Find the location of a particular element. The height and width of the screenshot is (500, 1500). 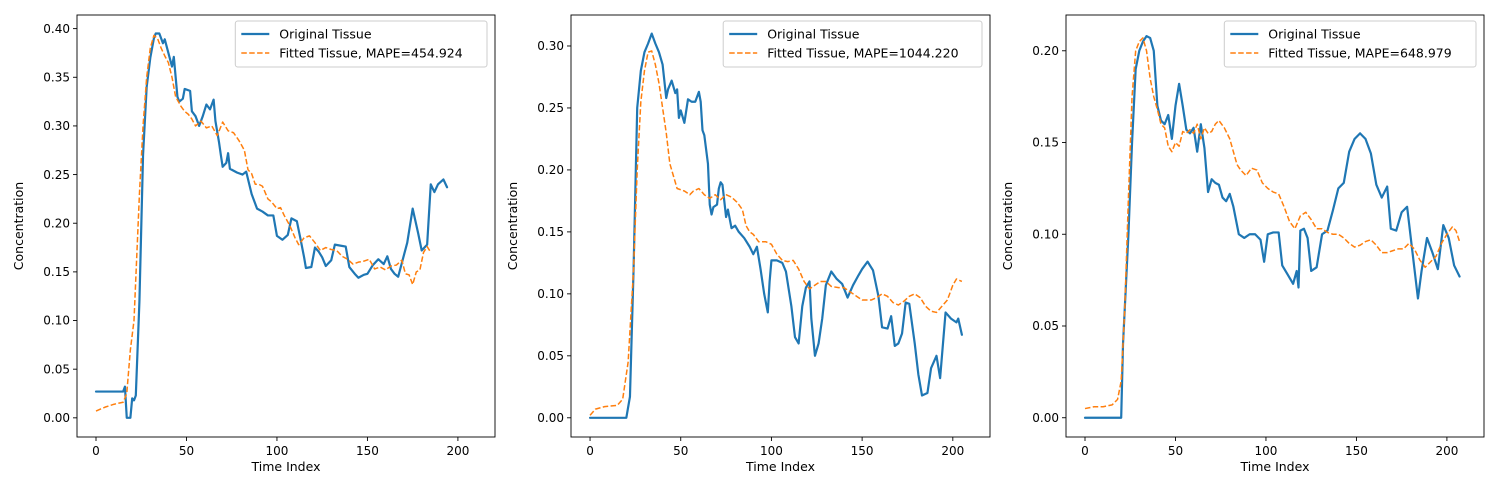

legend-entry: Fitted Tissue, MAPE=648.979 is located at coordinates (1359, 53).